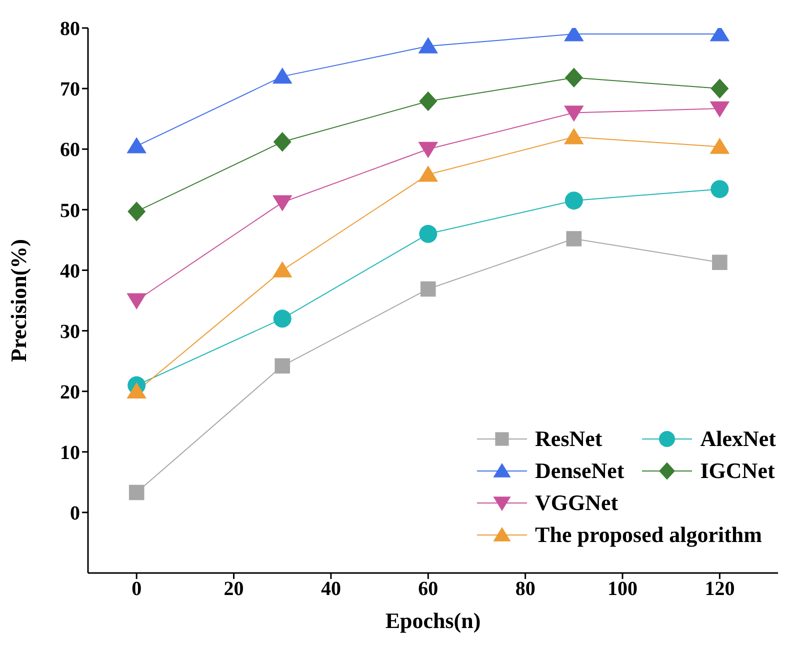  I want to click on x-tick-label: 120, so click(719, 589).